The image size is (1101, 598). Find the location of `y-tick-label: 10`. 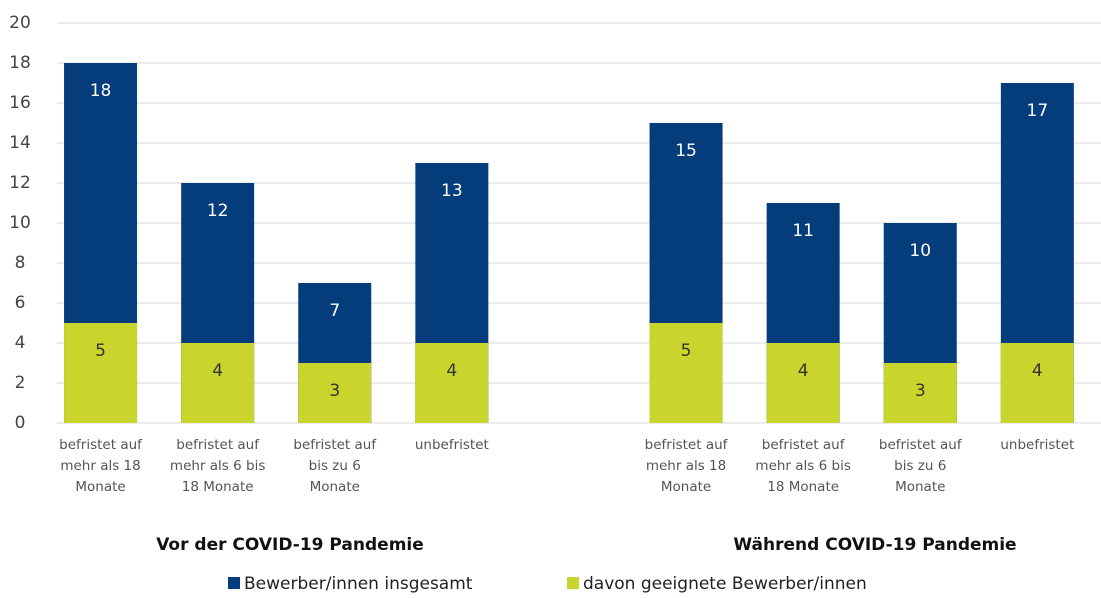

y-tick-label: 10 is located at coordinates (20, 223).